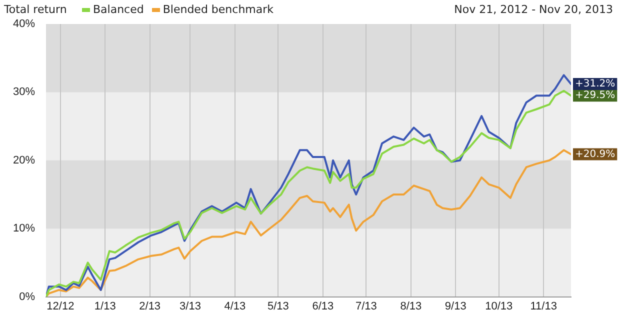 The height and width of the screenshot is (320, 621). I want to click on x-tick-label: 7/13, so click(366, 306).